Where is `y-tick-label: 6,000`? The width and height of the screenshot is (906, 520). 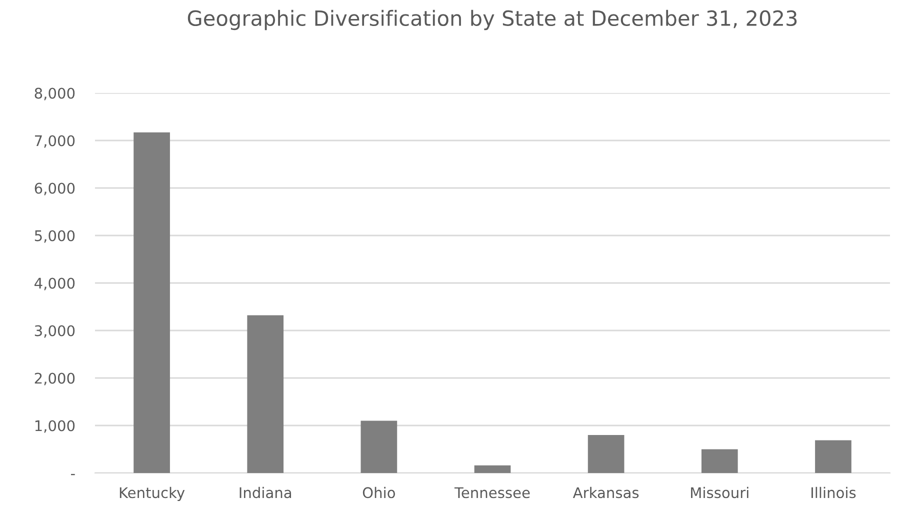
y-tick-label: 6,000 is located at coordinates (54, 189).